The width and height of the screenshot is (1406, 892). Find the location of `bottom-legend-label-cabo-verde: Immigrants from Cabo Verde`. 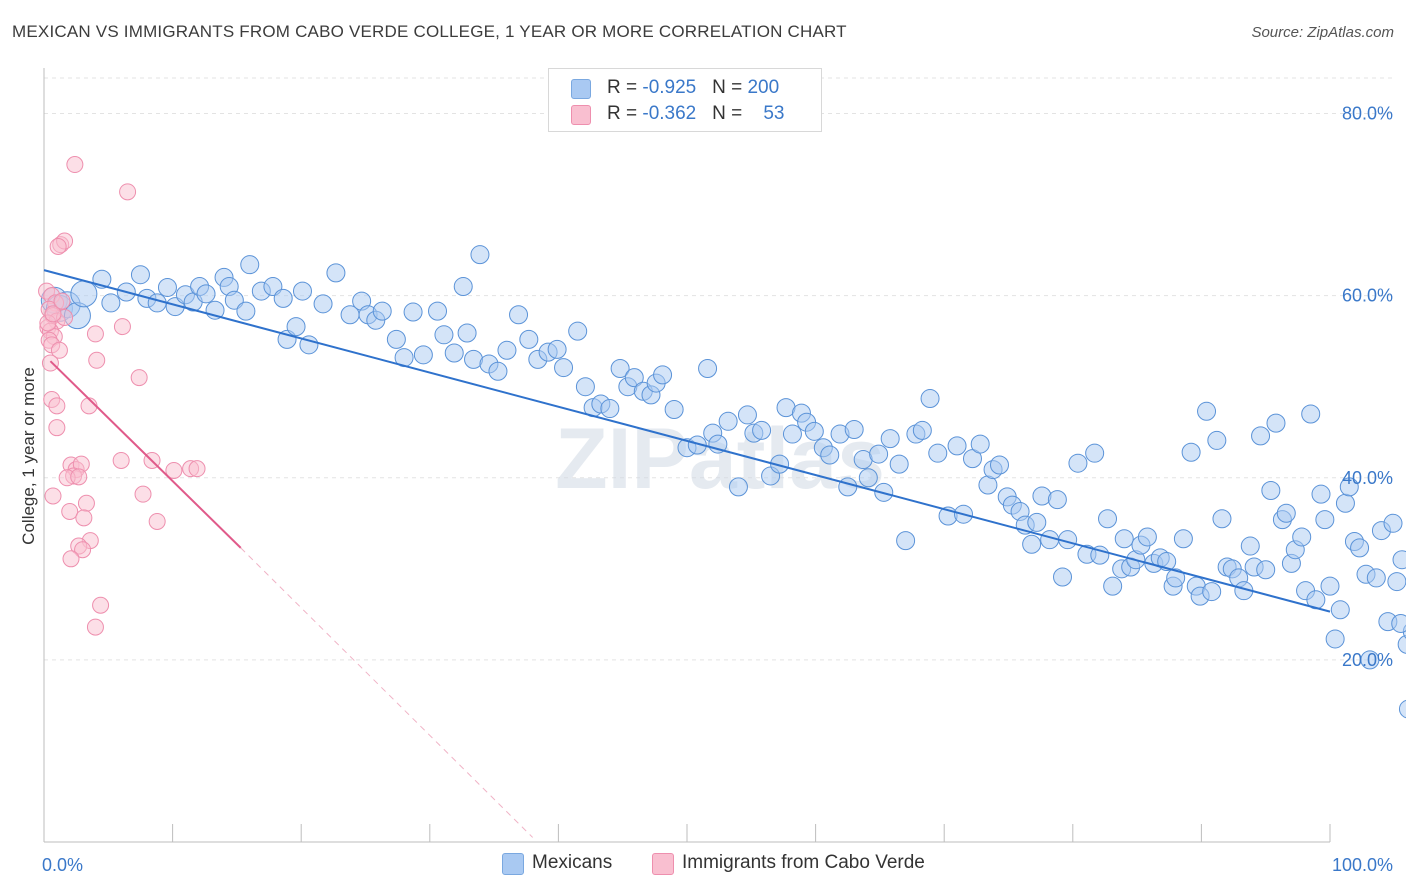

bottom-legend-label-cabo-verde: Immigrants from Cabo Verde is located at coordinates (803, 862).